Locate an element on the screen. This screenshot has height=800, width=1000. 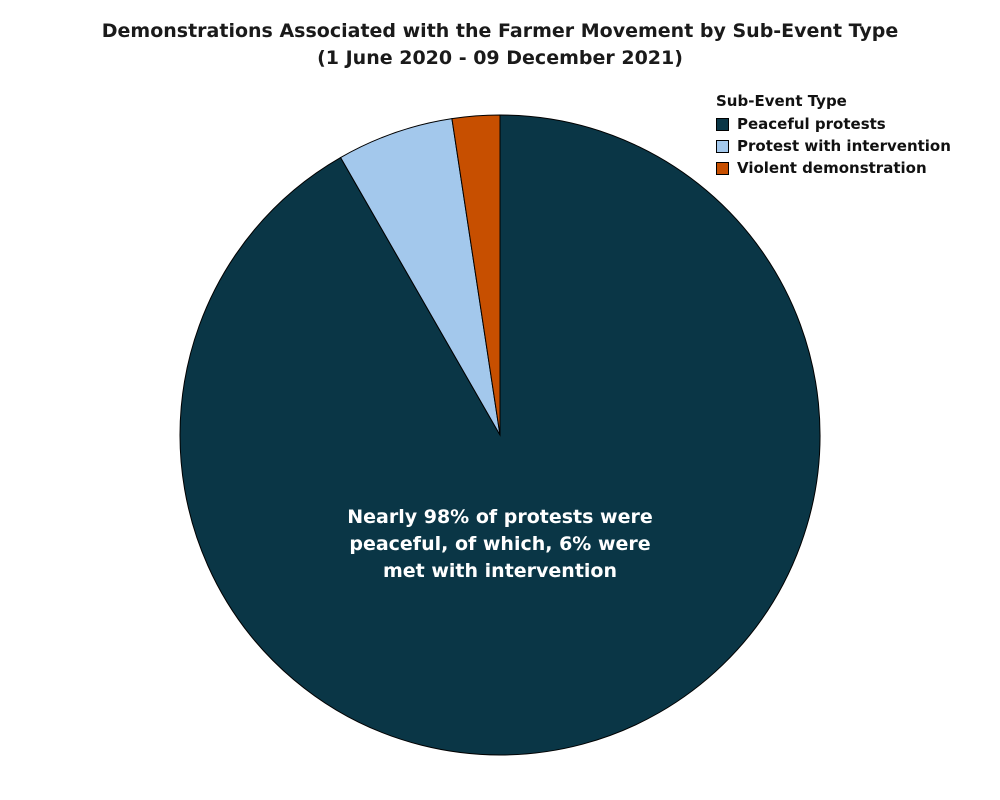
legend-swatch-protest-with-intervention is located at coordinates (722, 146).